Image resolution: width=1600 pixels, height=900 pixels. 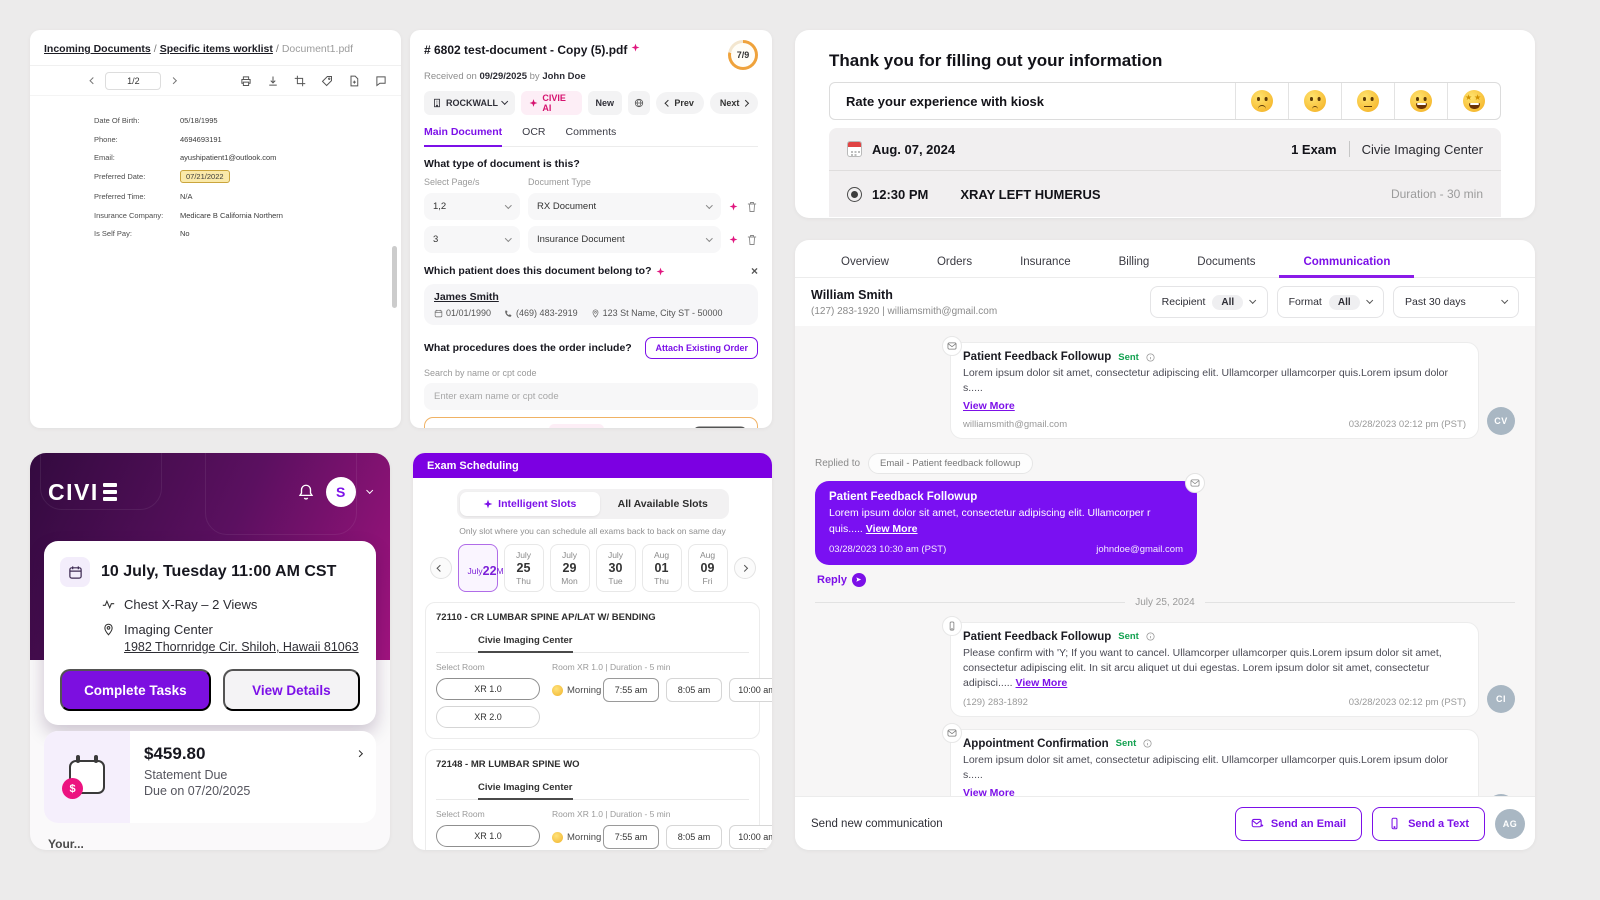 What do you see at coordinates (472, 206) in the screenshot?
I see `pages-select: 1,2` at bounding box center [472, 206].